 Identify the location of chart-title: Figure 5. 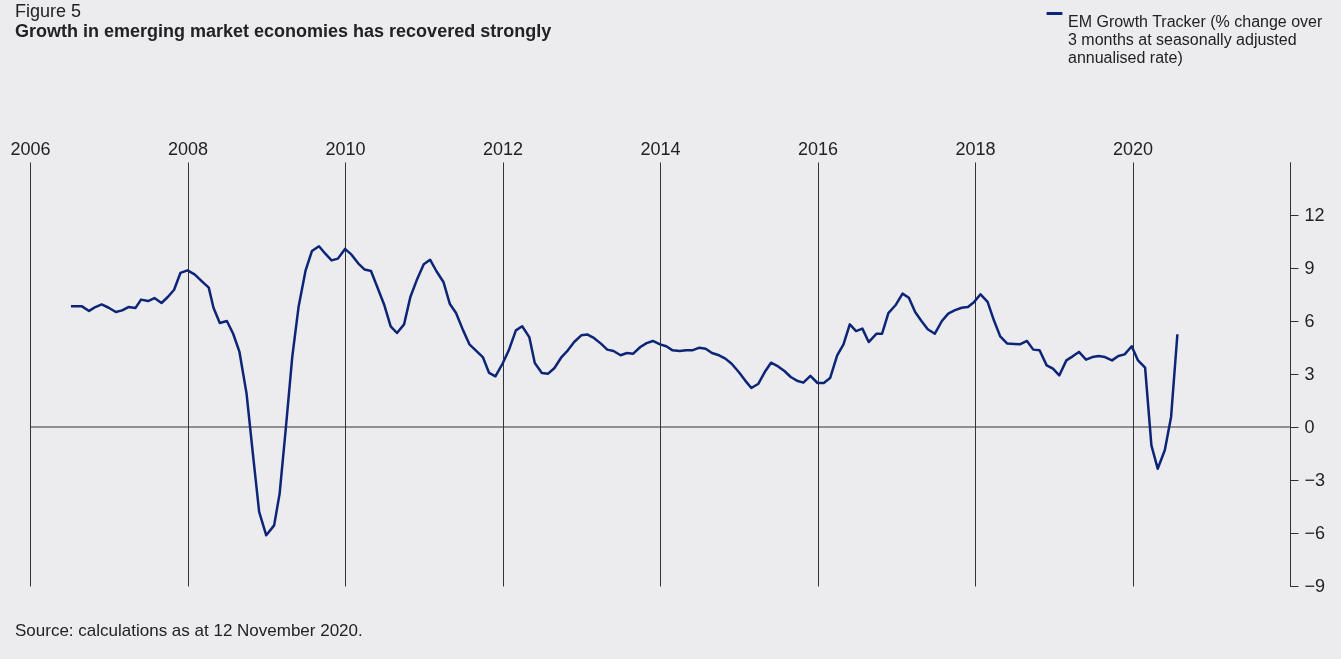
(48, 11).